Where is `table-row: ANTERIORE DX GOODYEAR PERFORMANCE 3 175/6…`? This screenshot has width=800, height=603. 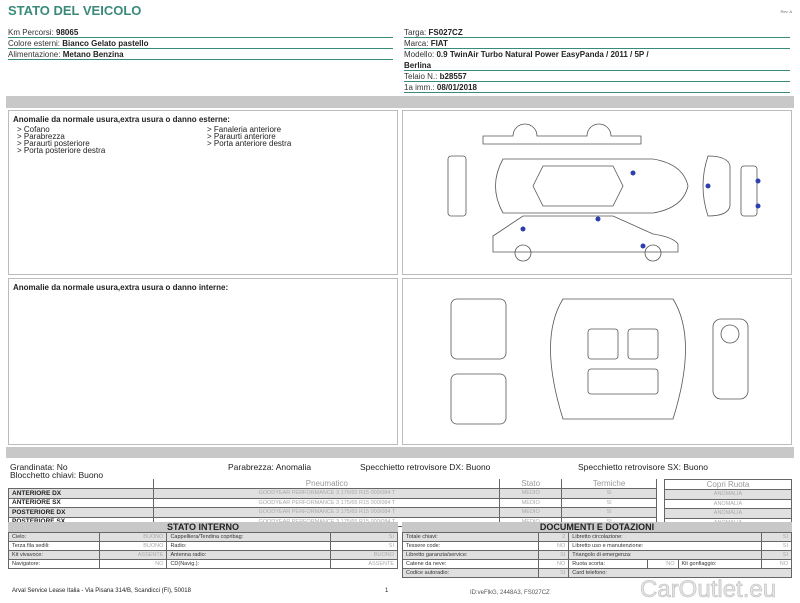 table-row: ANTERIORE DX GOODYEAR PERFORMANCE 3 175/6… is located at coordinates (332, 493).